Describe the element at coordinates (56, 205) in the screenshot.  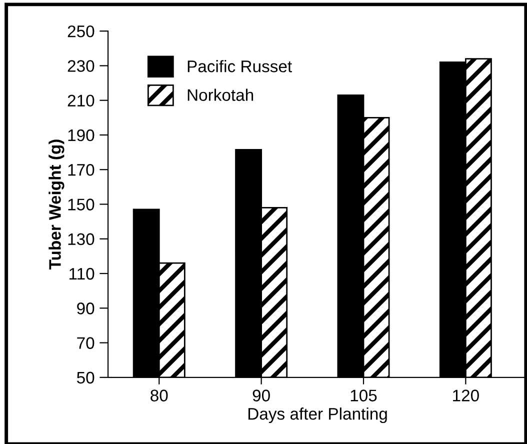
I see `y-axis-title: Tuber Weight (g)` at that location.